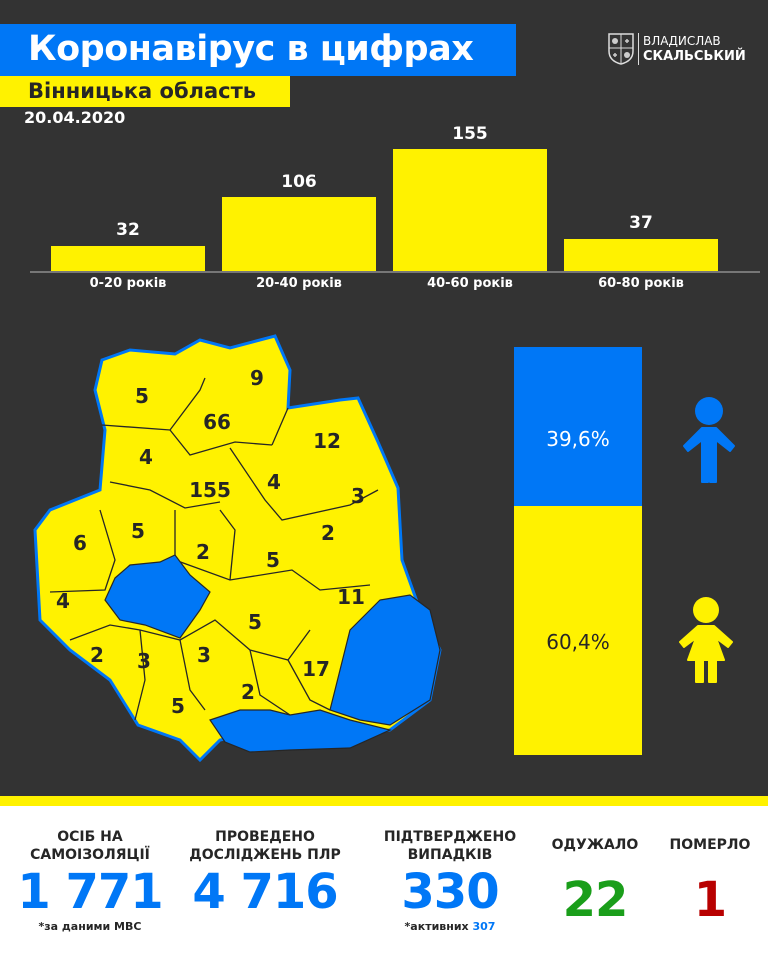 This screenshot has width=768, height=960. I want to click on female-percent: 60,4%, so click(578, 642).